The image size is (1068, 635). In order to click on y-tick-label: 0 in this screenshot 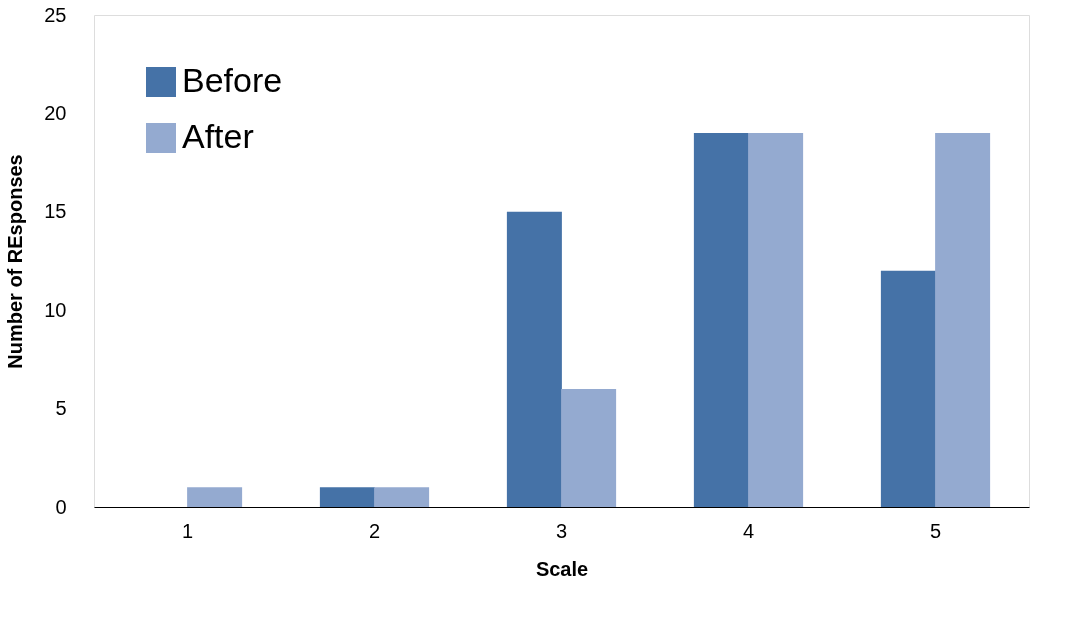, I will do `click(61, 506)`.